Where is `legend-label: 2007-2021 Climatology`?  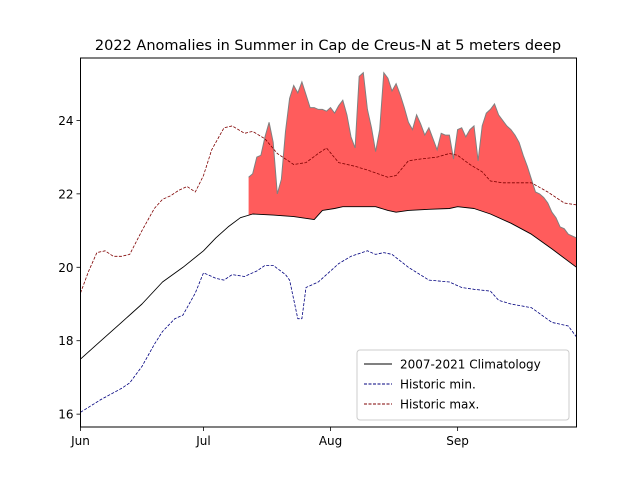 legend-label: 2007-2021 Climatology is located at coordinates (470, 365).